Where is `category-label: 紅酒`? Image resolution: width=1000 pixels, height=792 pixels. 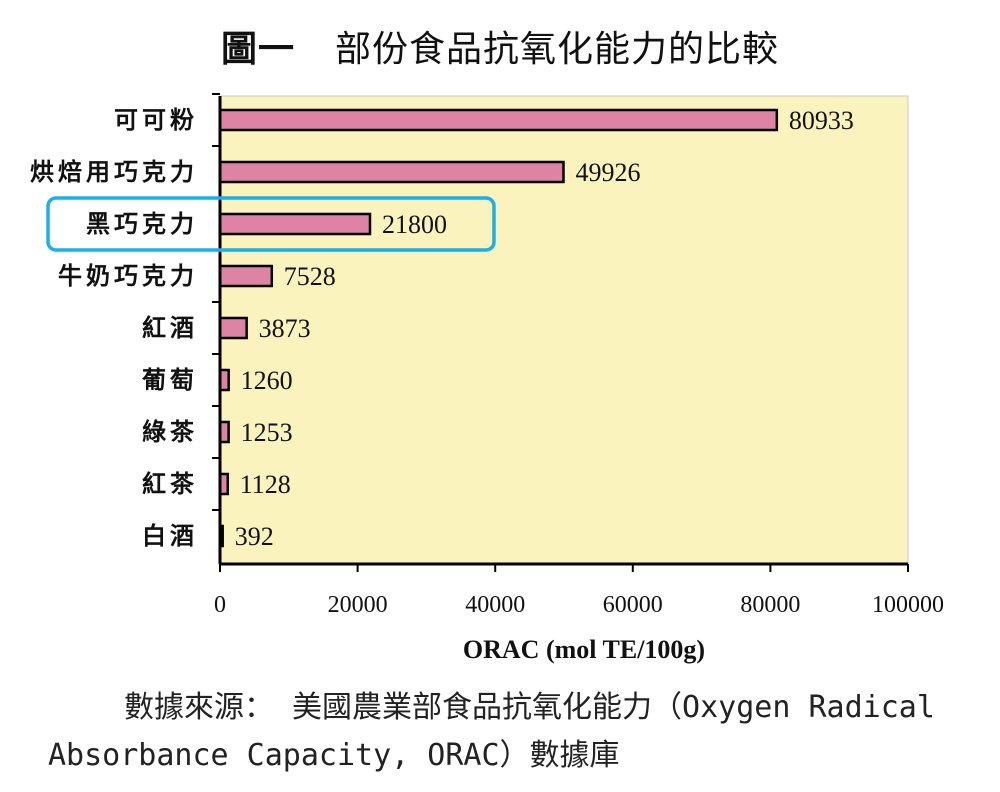 category-label: 紅酒 is located at coordinates (170, 327).